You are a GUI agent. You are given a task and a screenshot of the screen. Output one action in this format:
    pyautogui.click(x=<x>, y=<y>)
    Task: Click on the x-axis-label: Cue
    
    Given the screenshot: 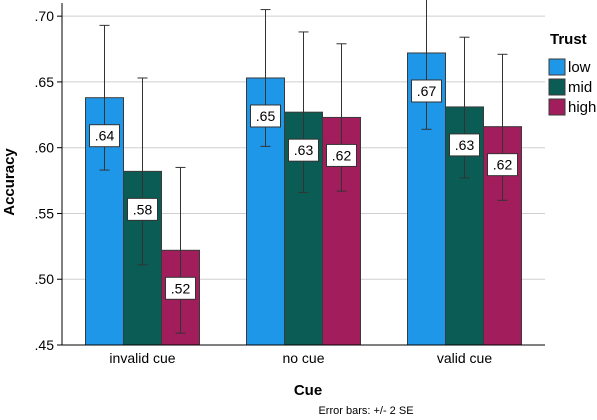 What is the action you would take?
    pyautogui.click(x=308, y=390)
    